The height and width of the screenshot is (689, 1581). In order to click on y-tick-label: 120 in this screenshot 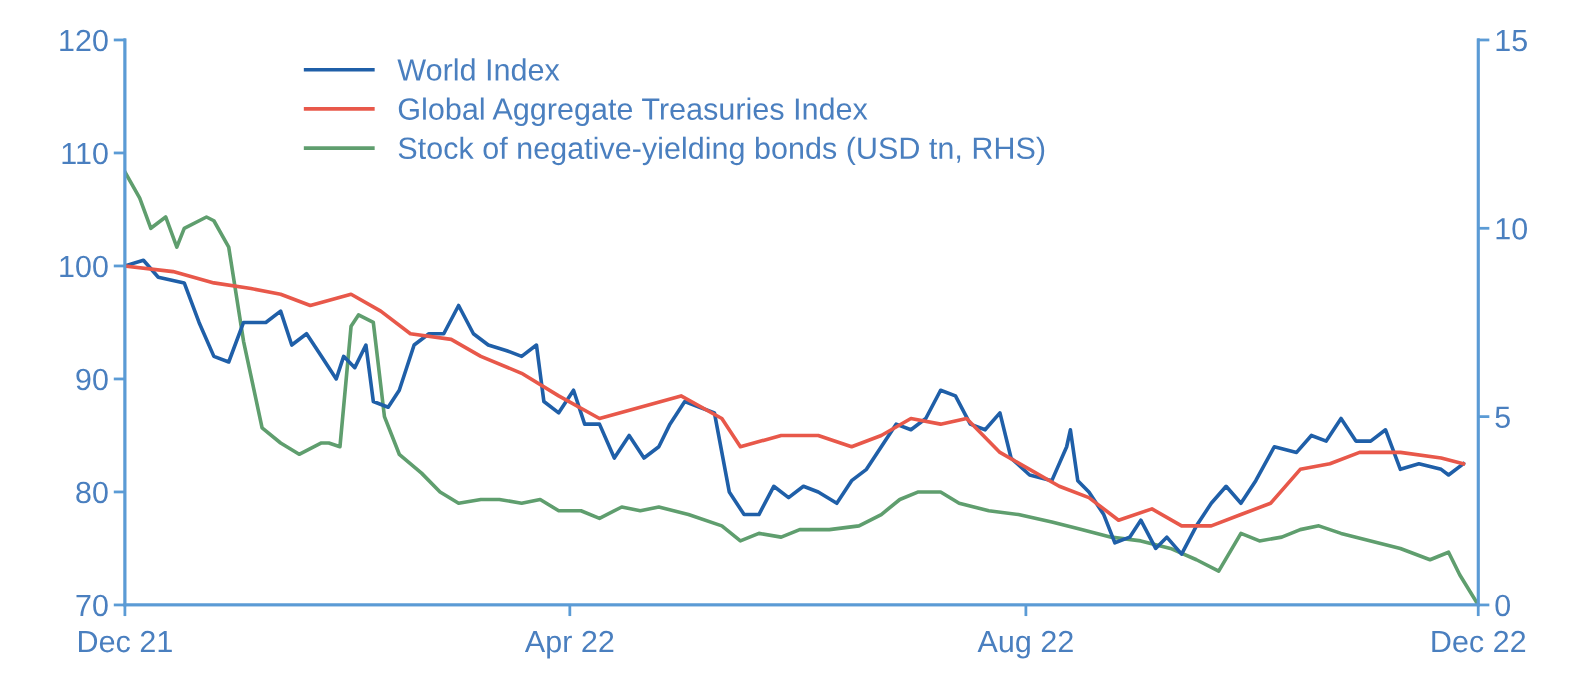, I will do `click(84, 40)`.